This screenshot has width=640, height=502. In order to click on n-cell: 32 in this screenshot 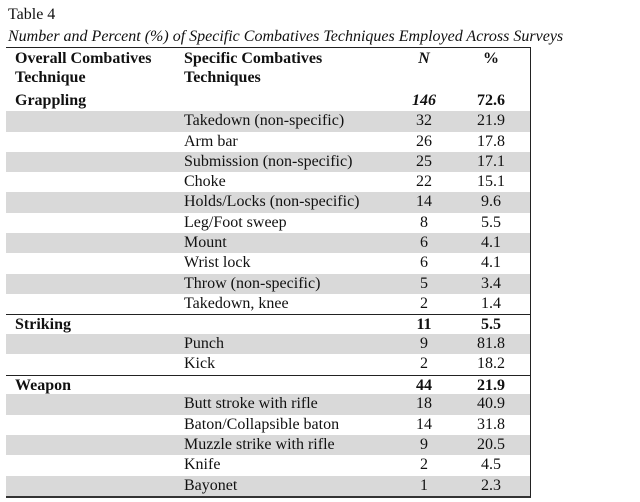, I will do `click(424, 121)`.